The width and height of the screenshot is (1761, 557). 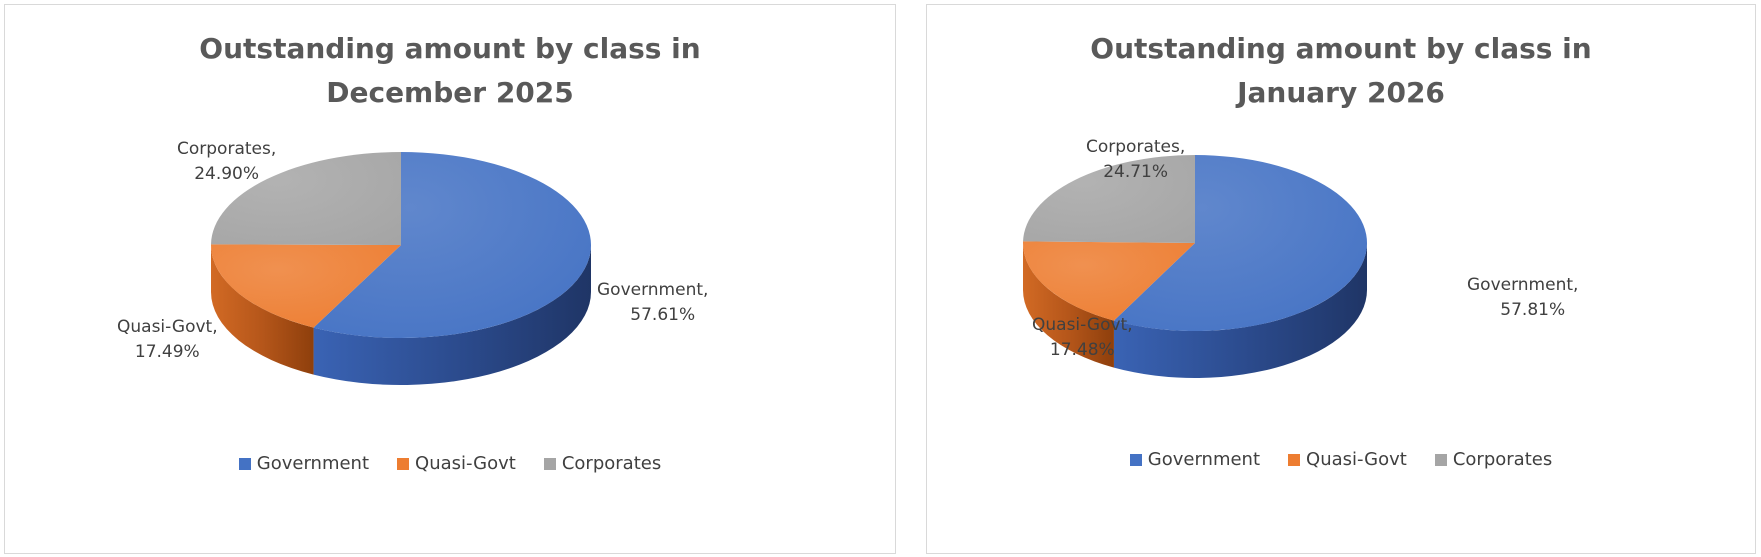 I want to click on data-label-corporates-value: 24.90%, so click(x=227, y=174).